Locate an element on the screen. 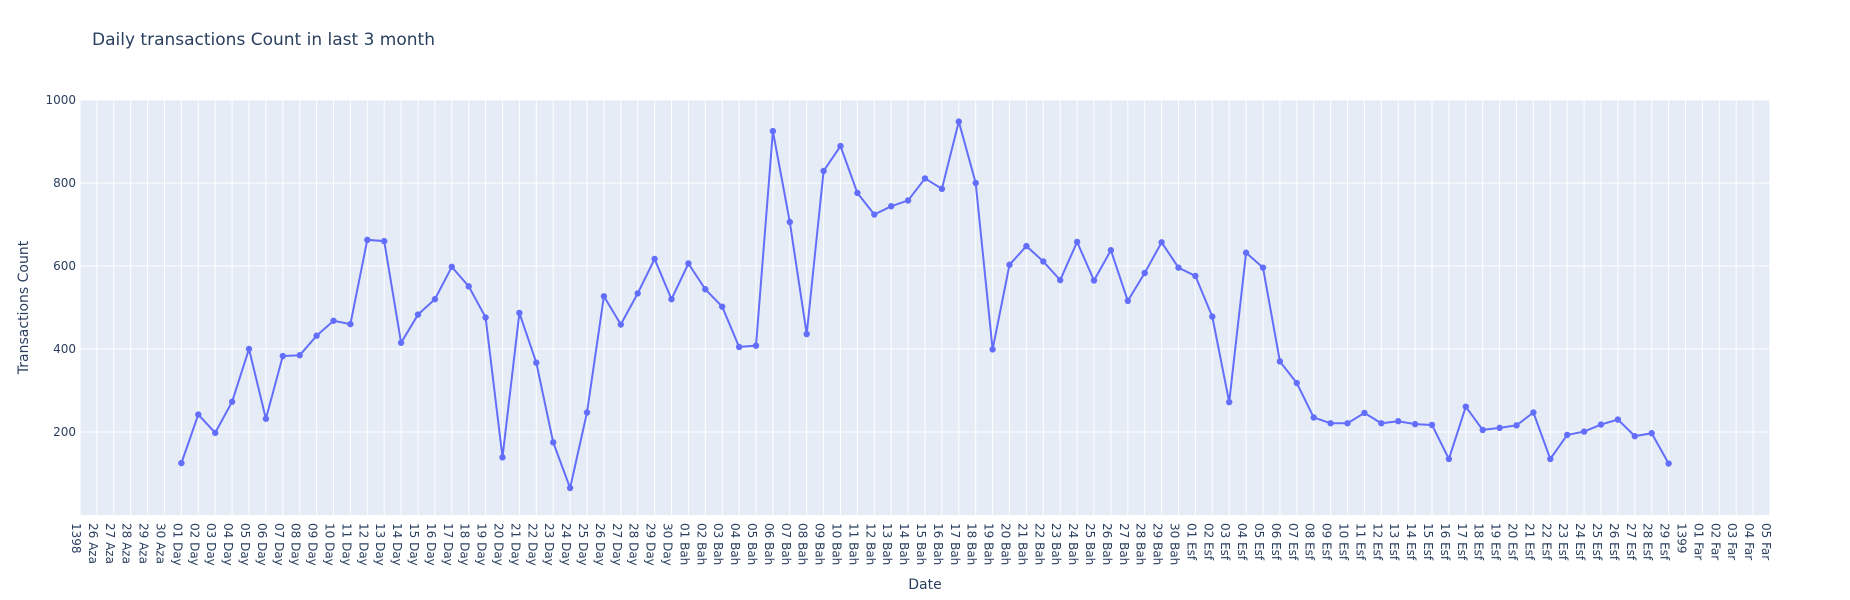  x-tick-label: 14 Day is located at coordinates (397, 544).